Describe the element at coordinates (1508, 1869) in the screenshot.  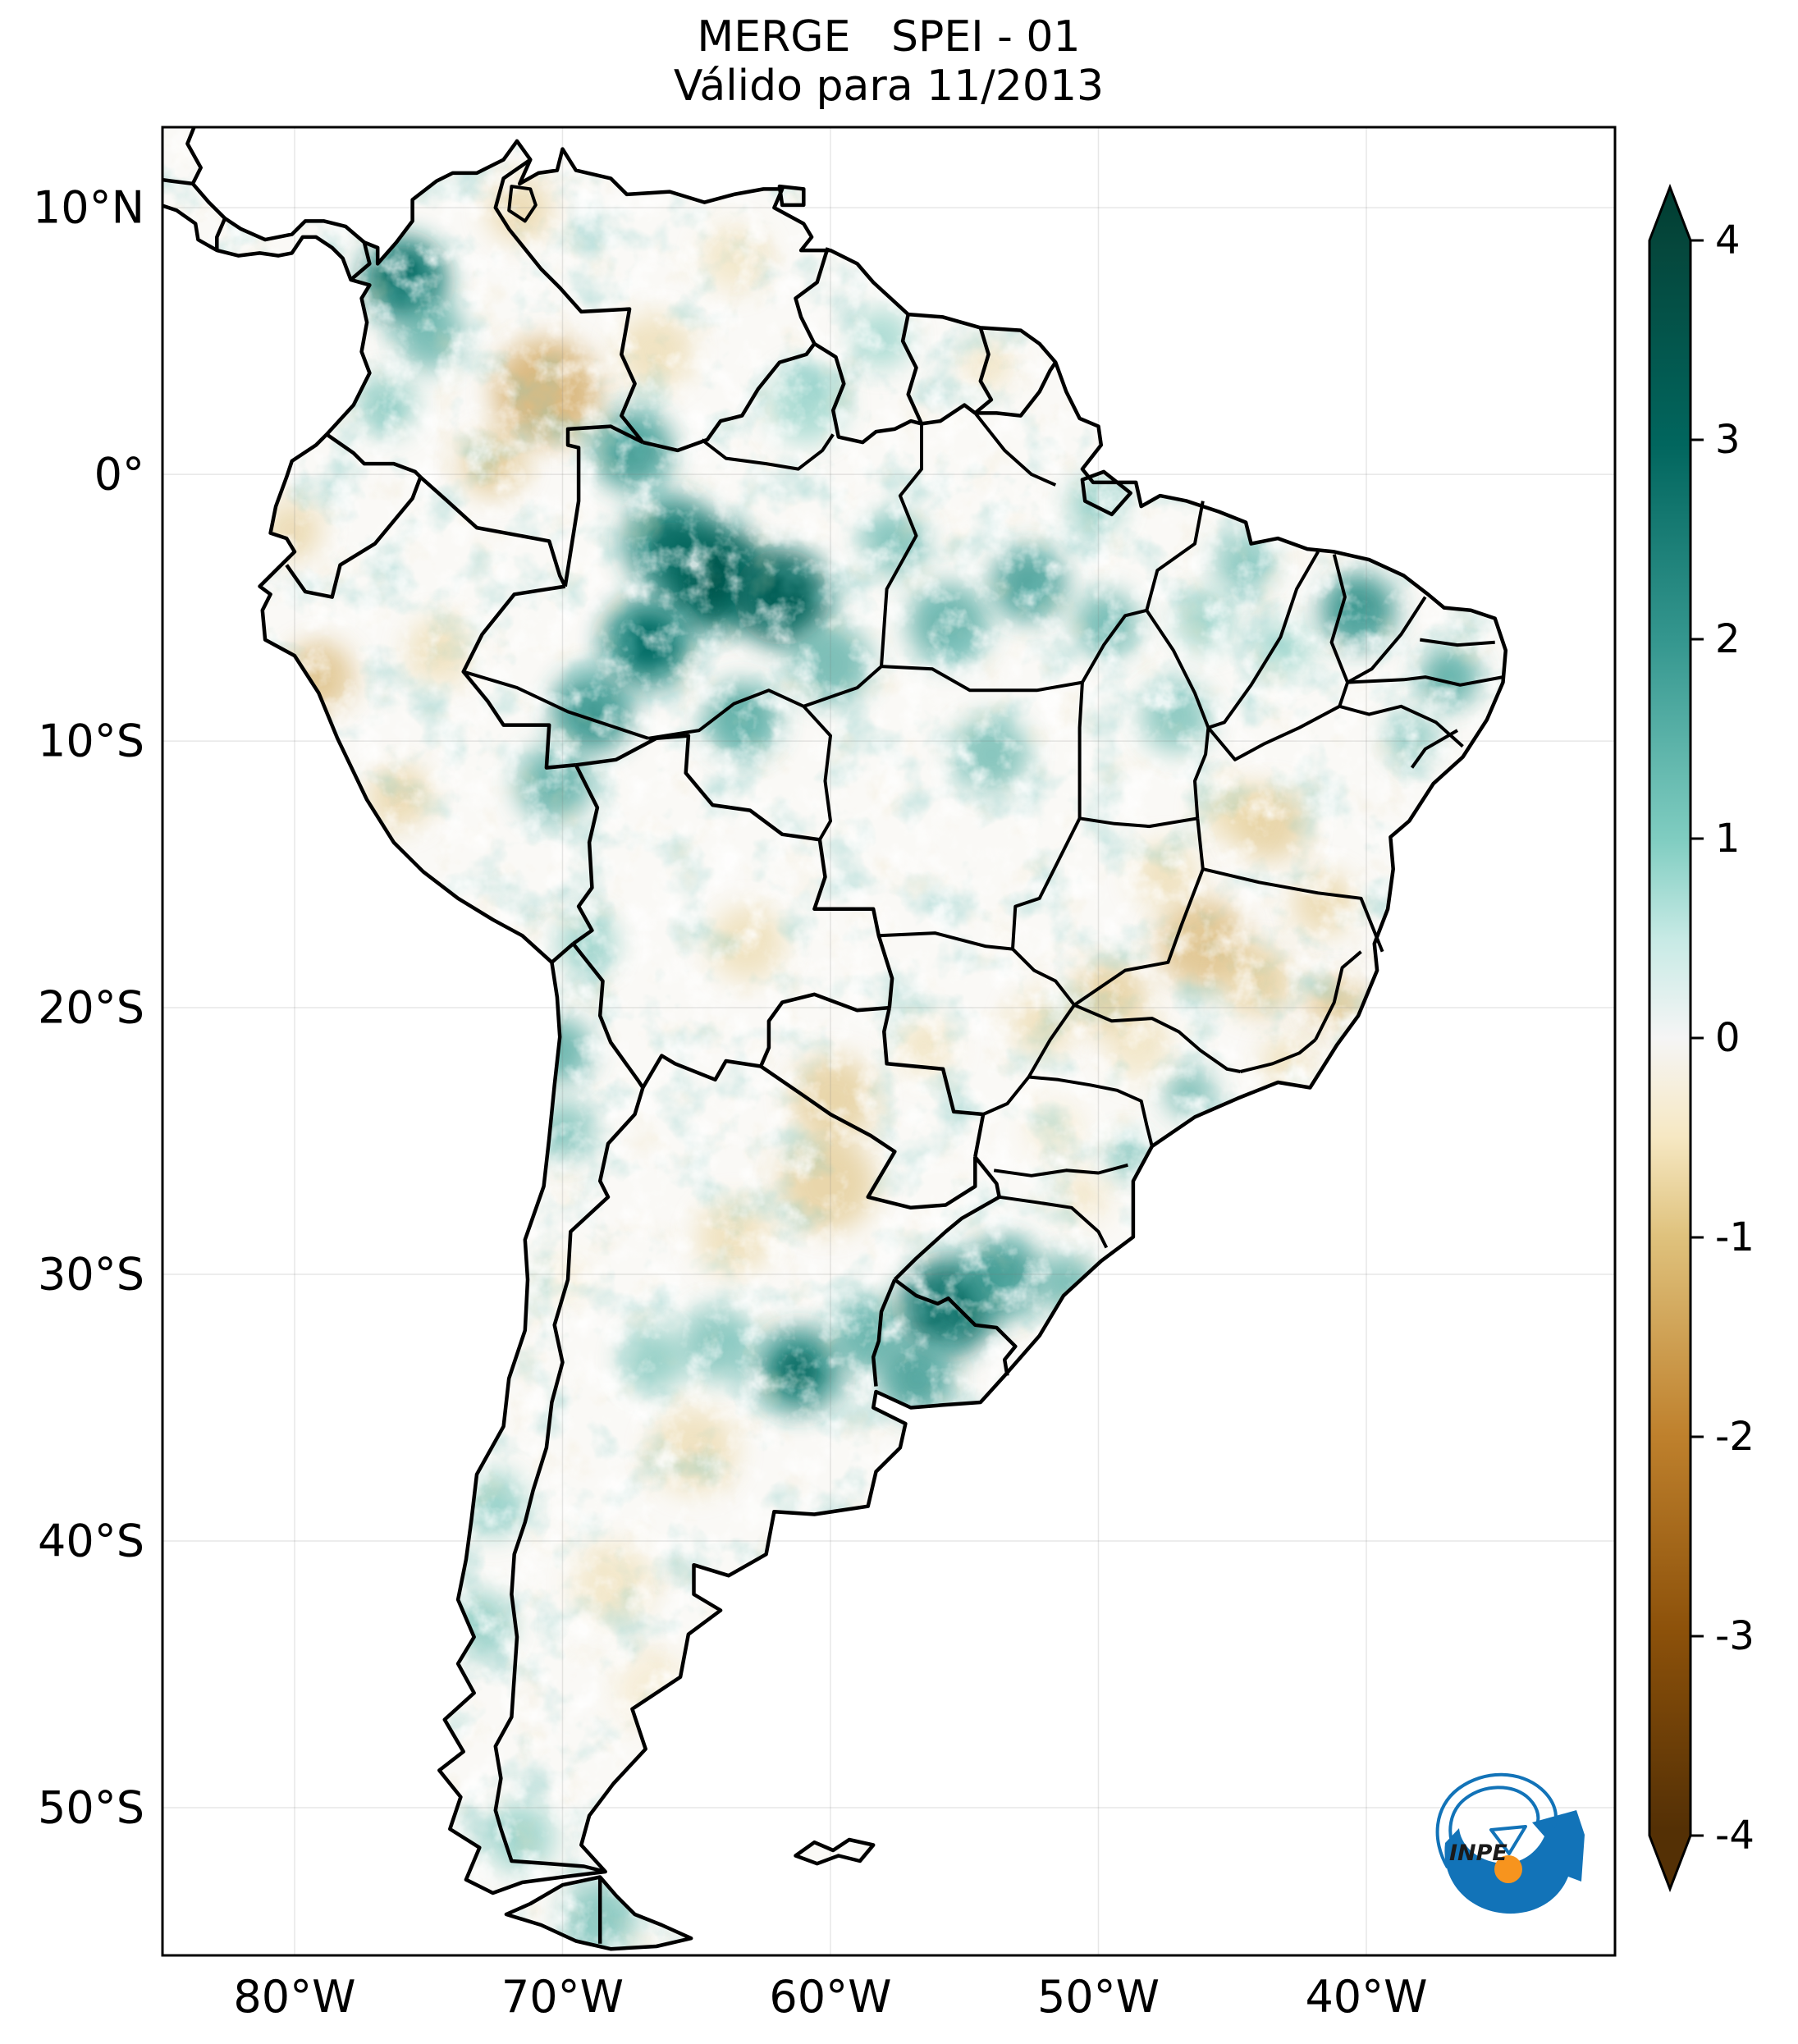
I see `inpe-logo-orange-circle` at that location.